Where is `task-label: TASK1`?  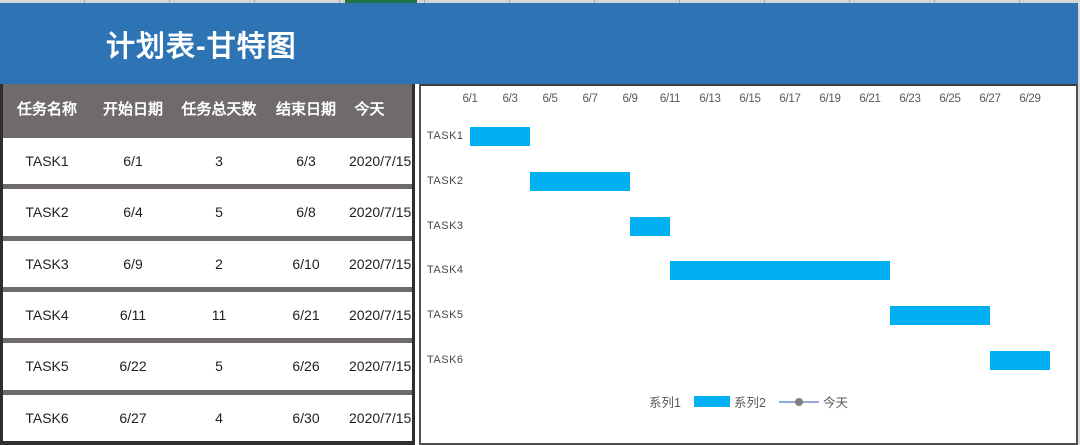
task-label: TASK1 is located at coordinates (445, 136).